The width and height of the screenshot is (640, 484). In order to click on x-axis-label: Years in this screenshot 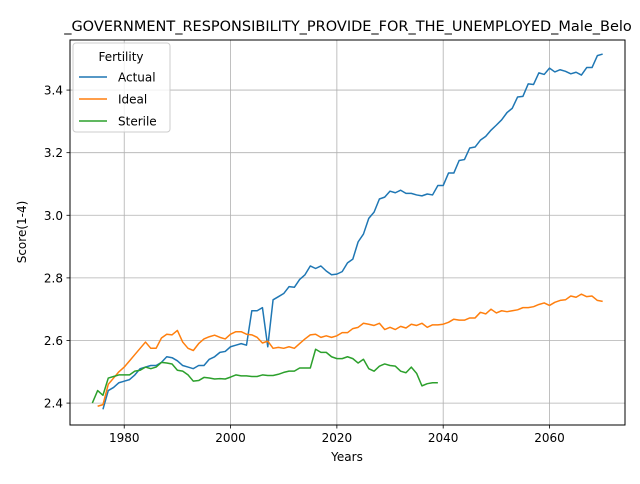, I will do `click(346, 457)`.